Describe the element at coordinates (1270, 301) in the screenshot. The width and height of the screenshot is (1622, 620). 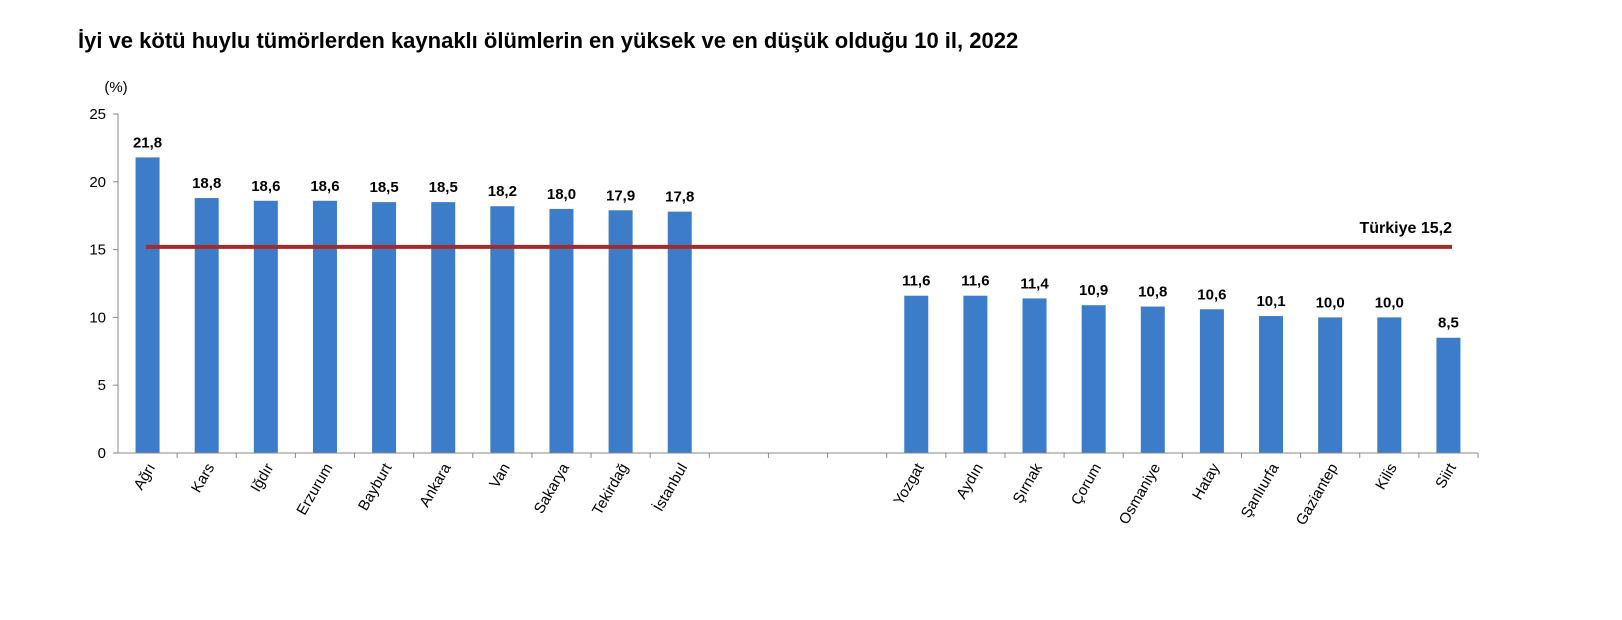
I see `data-label: 10,1` at that location.